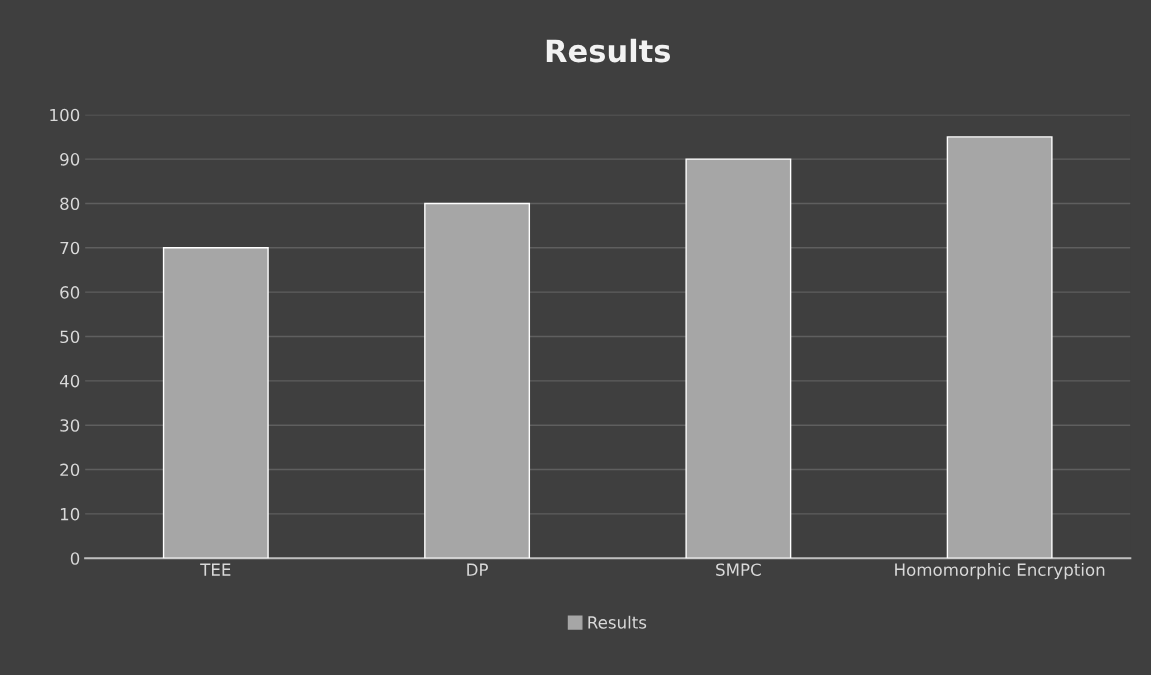  What do you see at coordinates (70, 514) in the screenshot?
I see `y-tick-label: 10` at bounding box center [70, 514].